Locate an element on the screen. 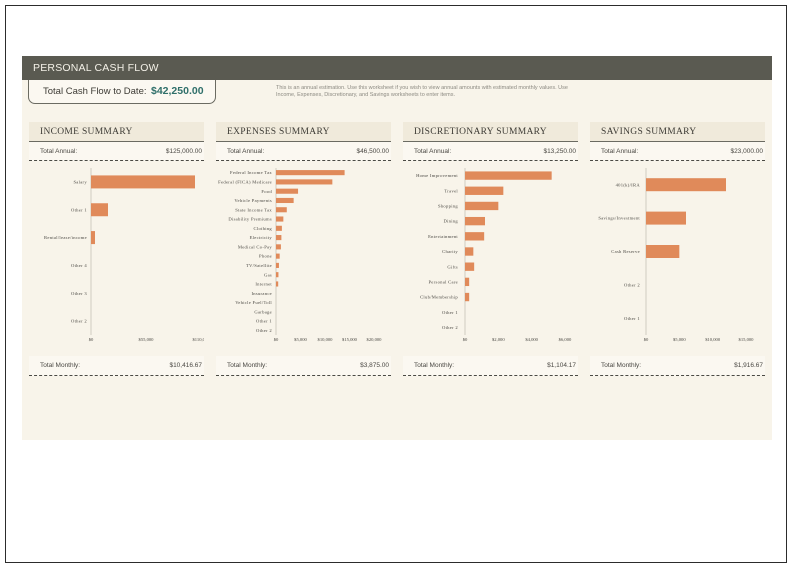  savings-total-monthly-label: Total Monthly: is located at coordinates (621, 365).